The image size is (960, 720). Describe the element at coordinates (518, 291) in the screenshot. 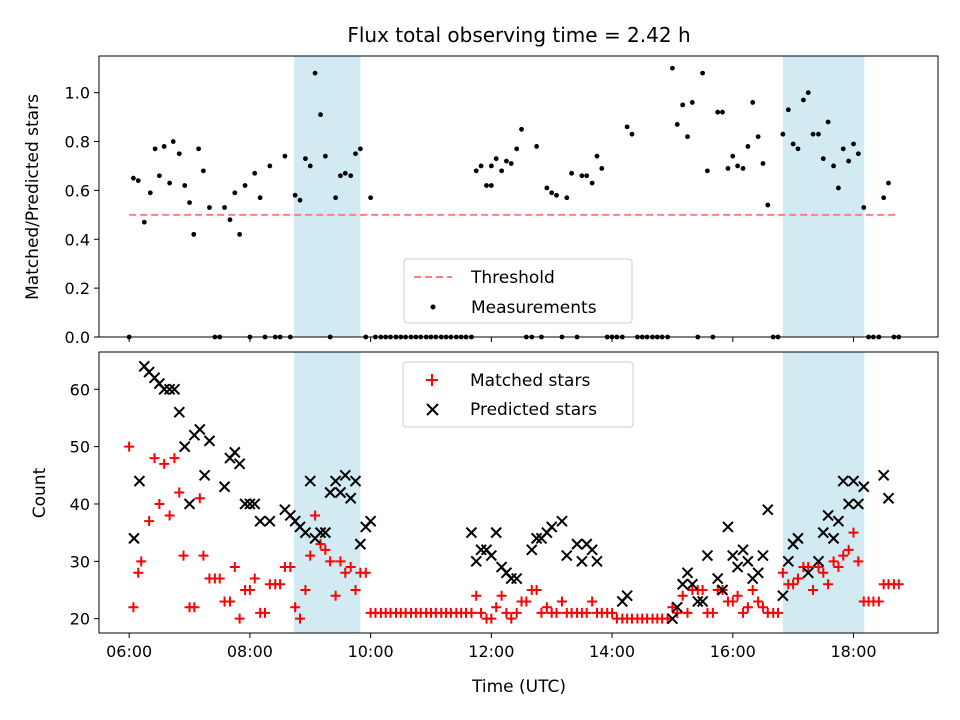

I see `legend: Threshold Measurements` at that location.